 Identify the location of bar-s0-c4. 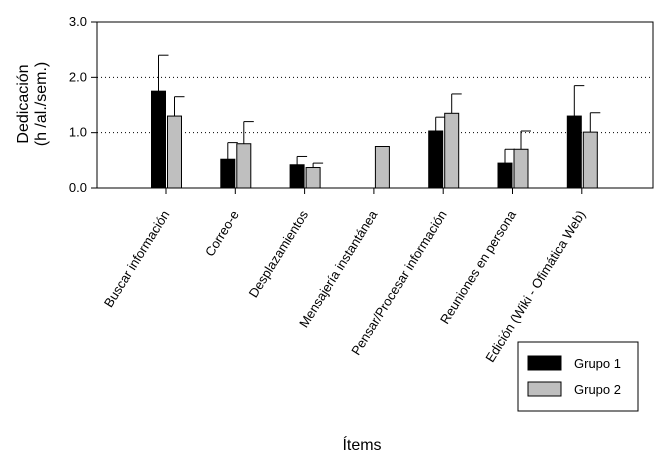
(436, 159).